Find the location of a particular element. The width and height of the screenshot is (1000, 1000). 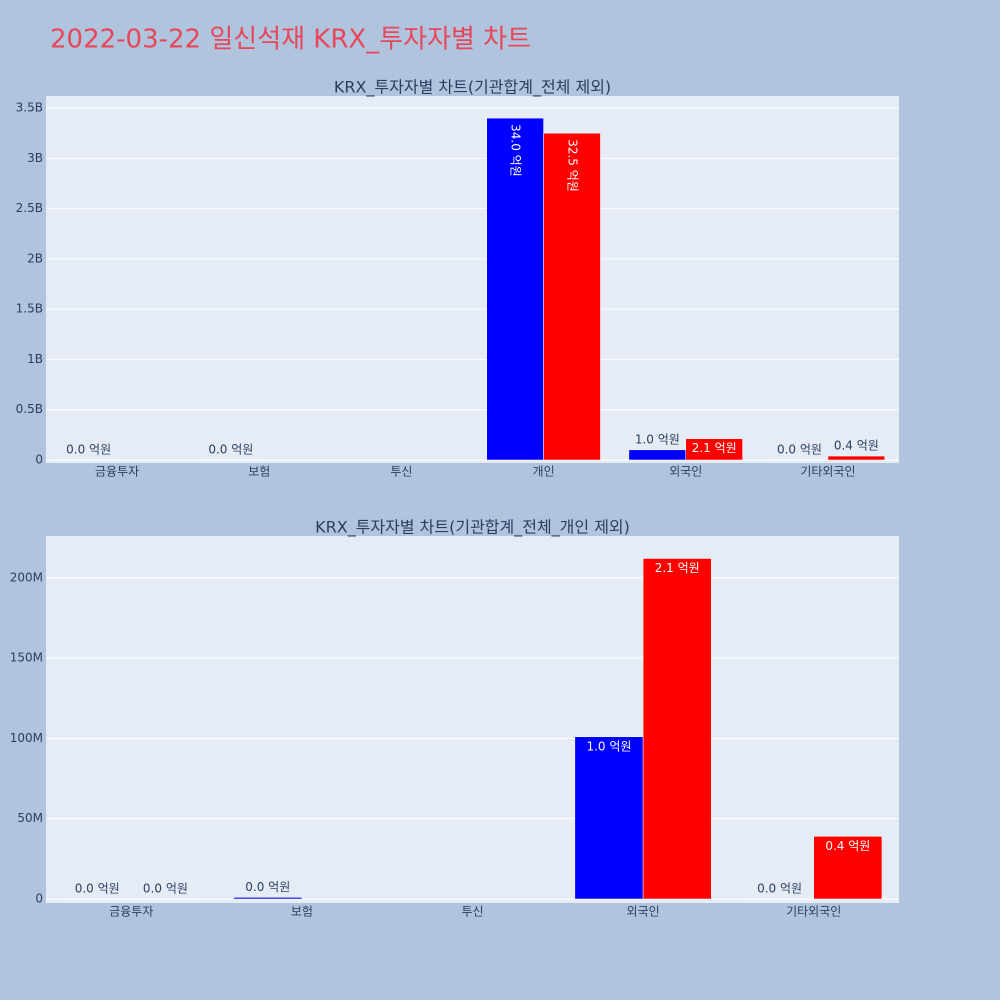

y-tick-label: 2B is located at coordinates (35, 258).